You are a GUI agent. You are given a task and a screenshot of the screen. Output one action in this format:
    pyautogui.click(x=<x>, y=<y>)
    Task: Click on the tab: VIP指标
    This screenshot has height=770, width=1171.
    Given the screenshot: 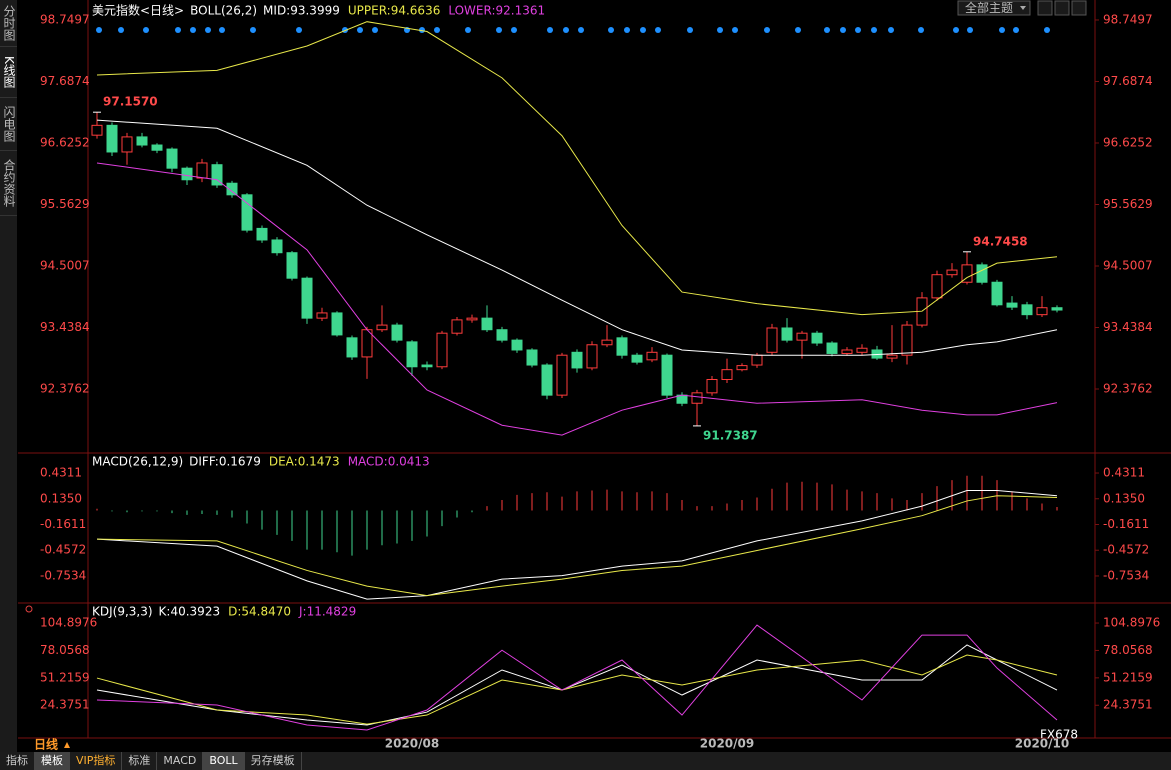 What is the action you would take?
    pyautogui.click(x=96, y=761)
    